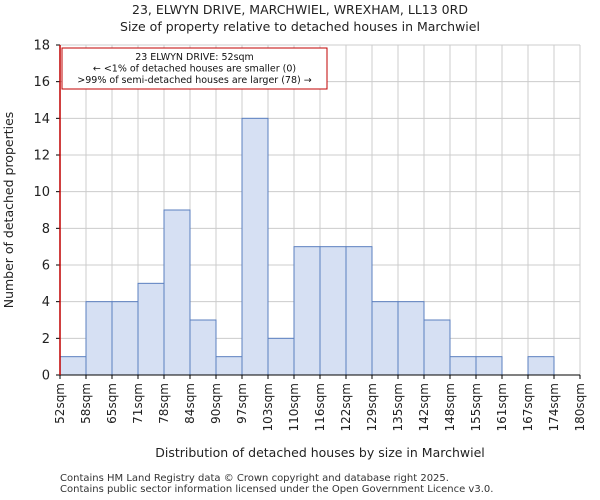  I want to click on x-tick-label: 129sqm, so click(372, 407).